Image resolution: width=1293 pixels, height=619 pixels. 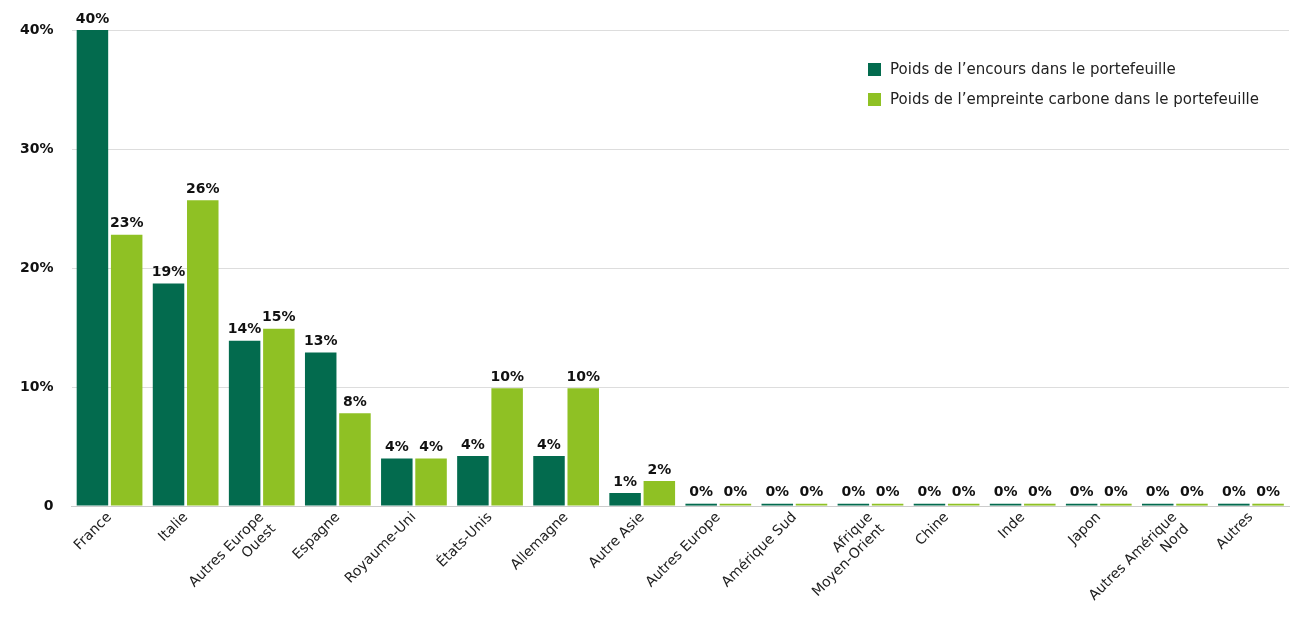 What do you see at coordinates (36, 147) in the screenshot?
I see `y-tick-label: 30%` at bounding box center [36, 147].